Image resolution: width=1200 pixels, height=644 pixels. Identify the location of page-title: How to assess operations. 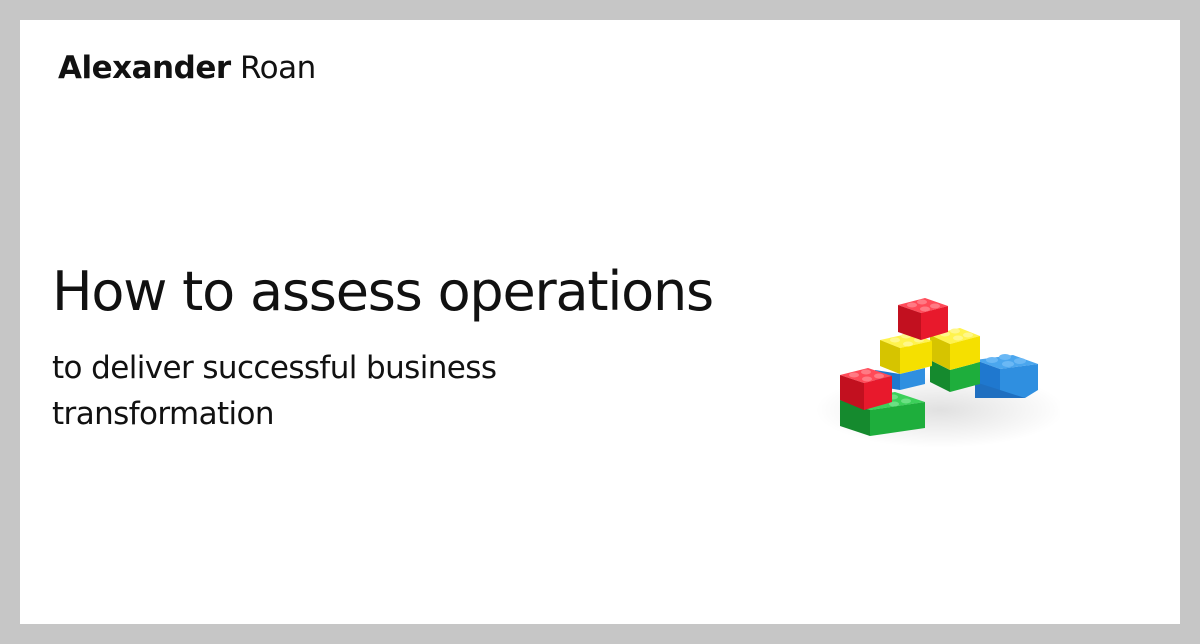
(383, 291).